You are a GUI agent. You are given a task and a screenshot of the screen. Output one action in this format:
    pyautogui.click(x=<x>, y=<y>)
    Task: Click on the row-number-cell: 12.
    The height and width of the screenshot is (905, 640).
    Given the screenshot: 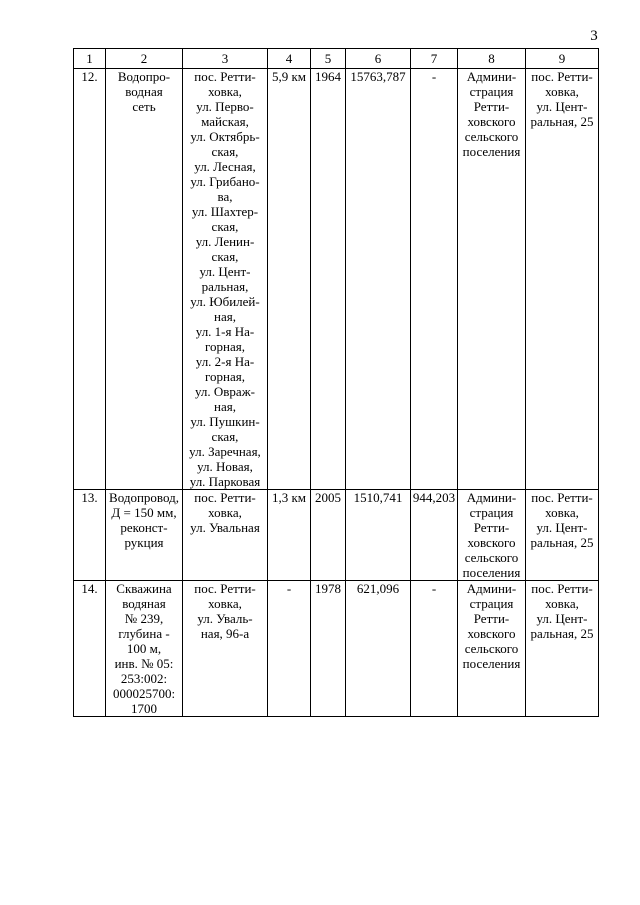 What is the action you would take?
    pyautogui.click(x=89, y=279)
    